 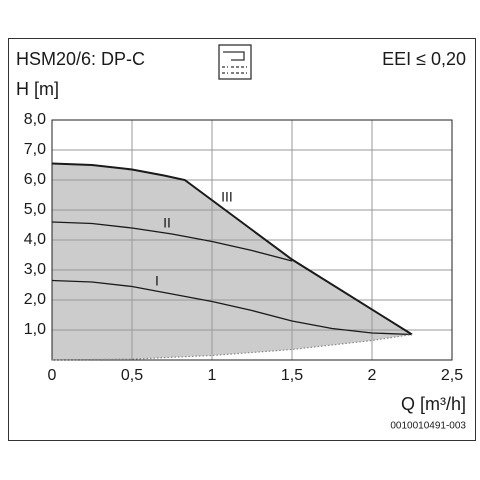 I want to click on curve-label: II, so click(x=167, y=223).